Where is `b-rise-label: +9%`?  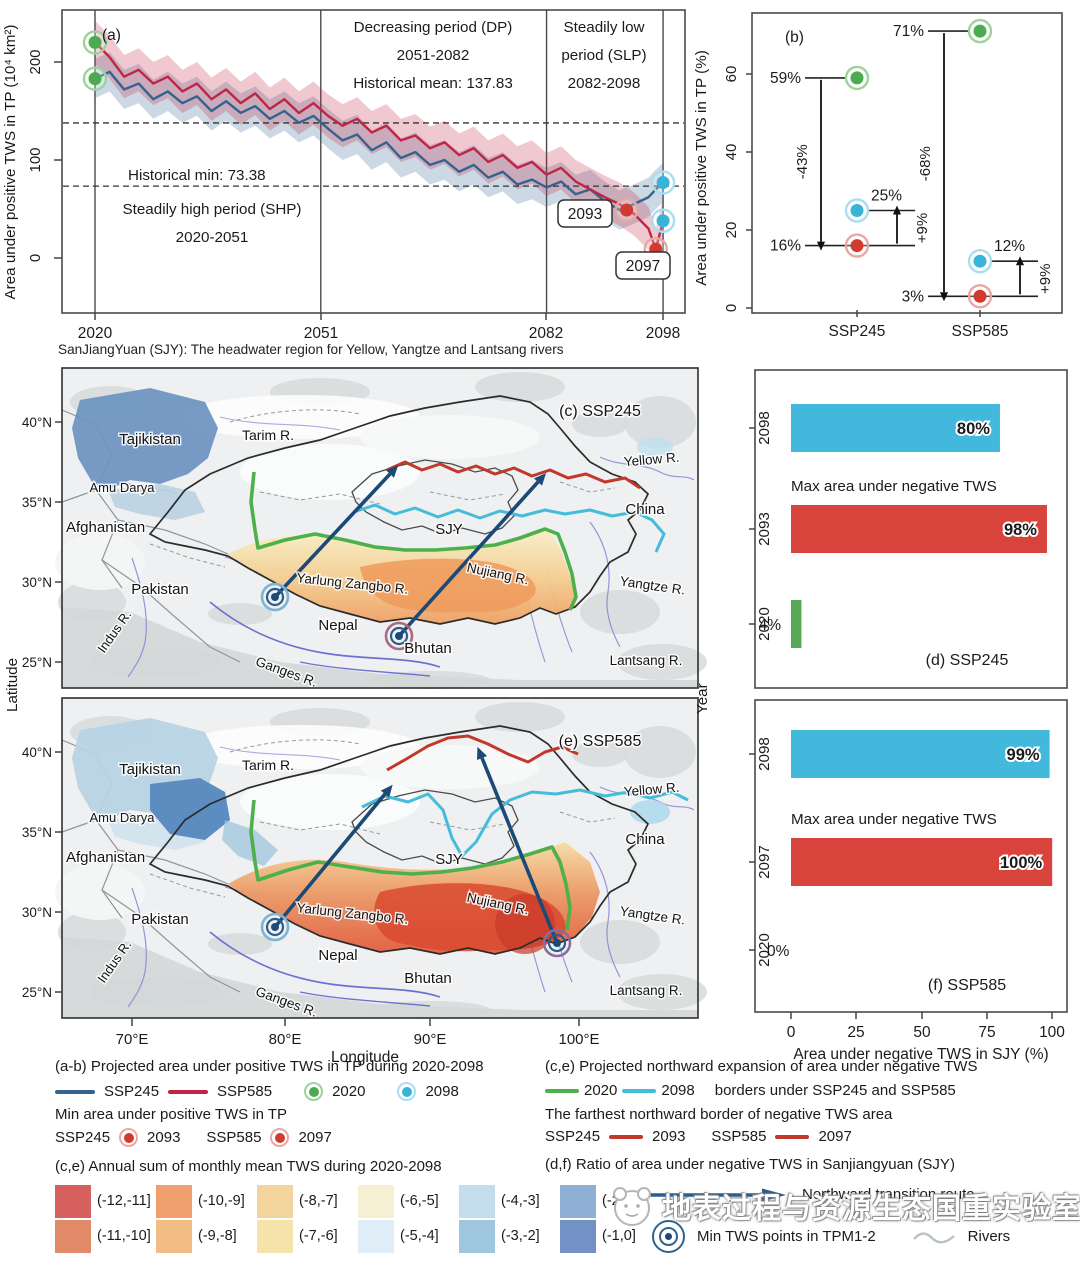 b-rise-label: +9% is located at coordinates (922, 228).